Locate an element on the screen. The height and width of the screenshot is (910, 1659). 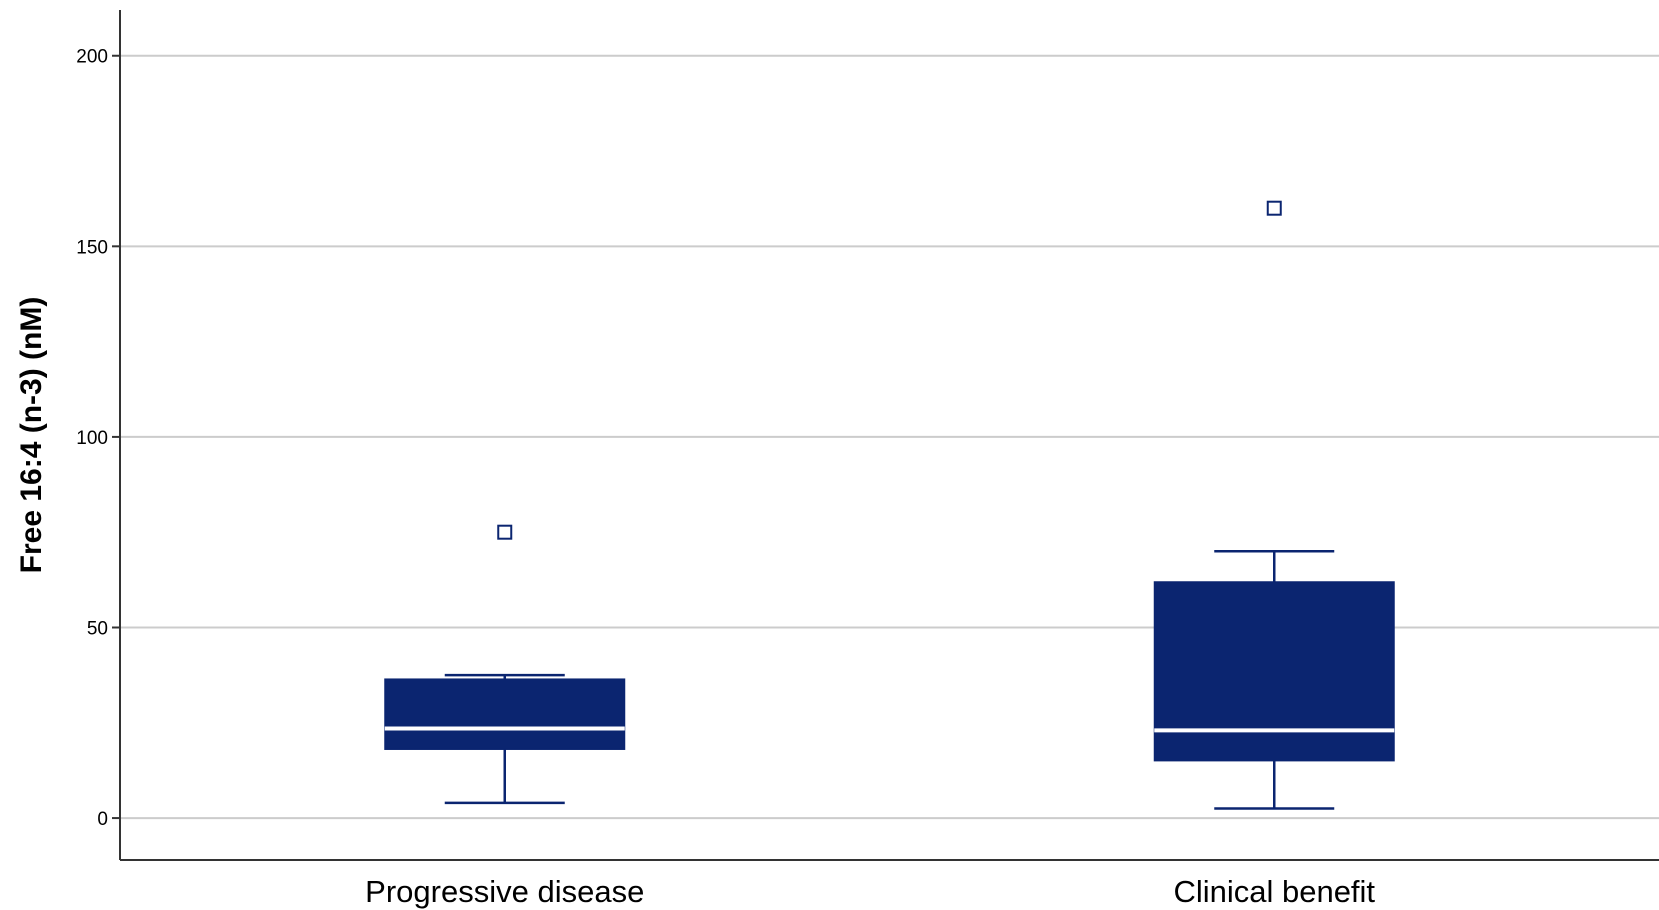
y-tick-label-100: 100 is located at coordinates (92, 438).